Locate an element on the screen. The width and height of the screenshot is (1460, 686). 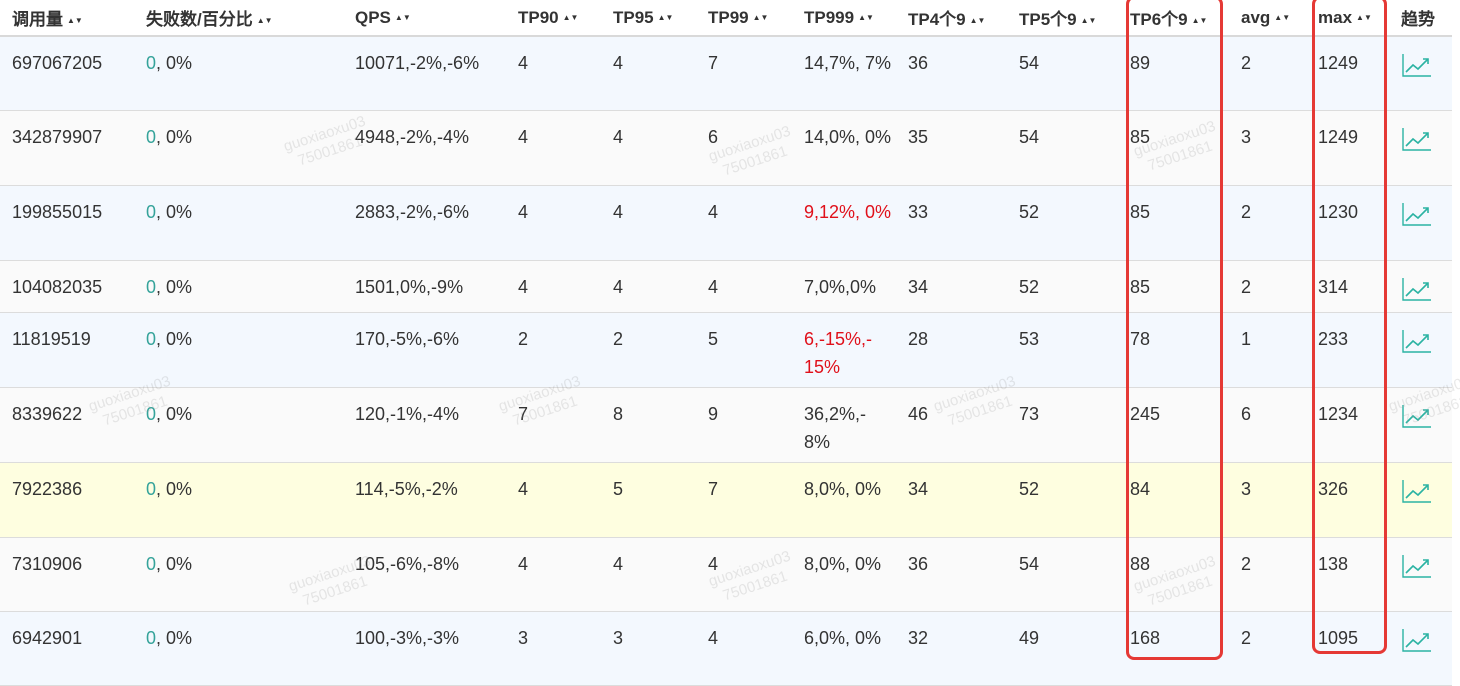
cell-value: 88 is located at coordinates (1140, 563).